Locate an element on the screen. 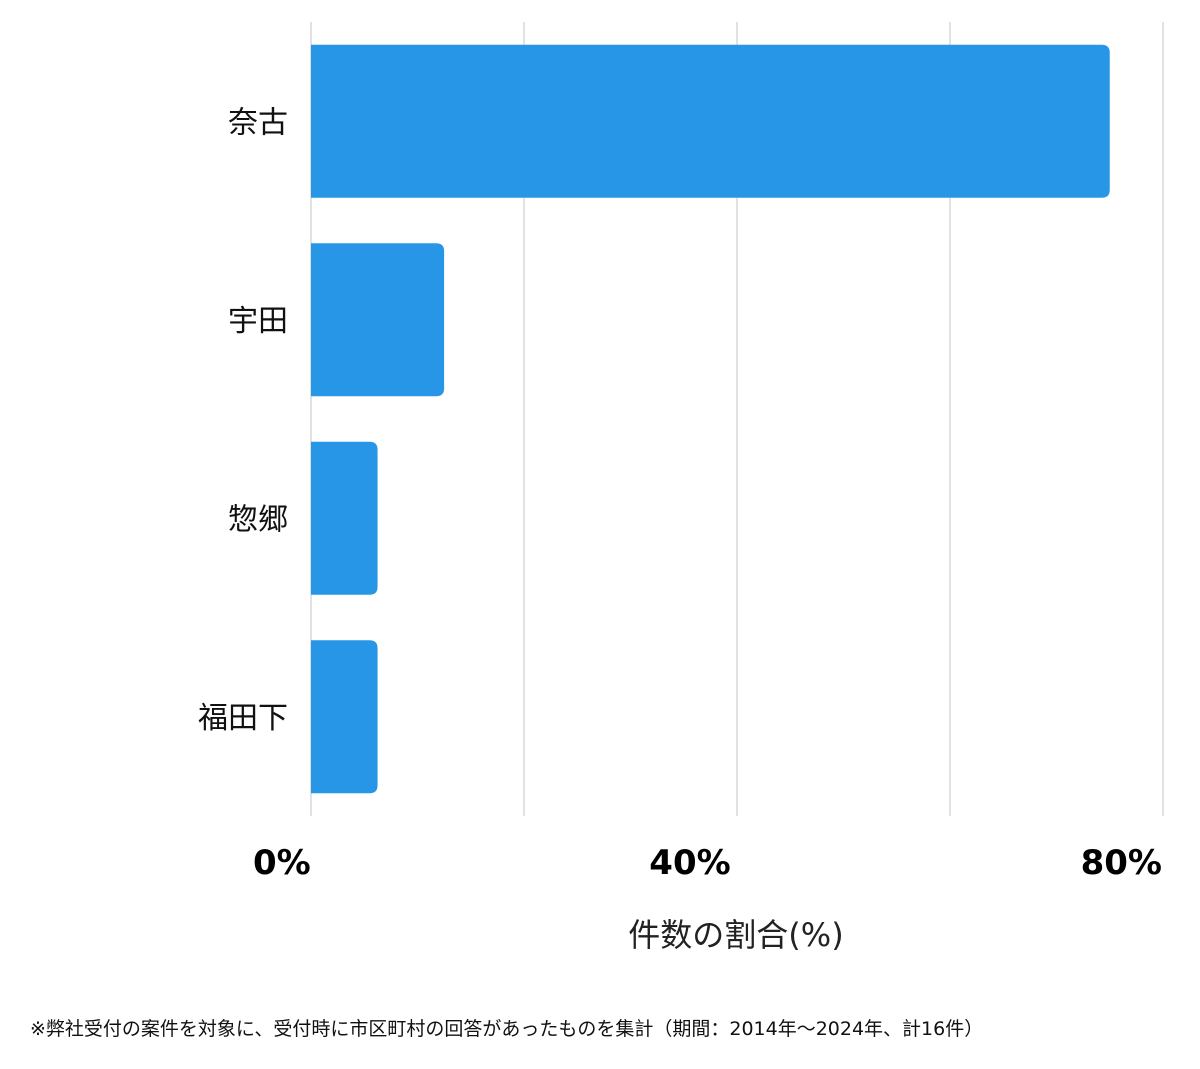 This screenshot has height=1069, width=1200. category-label: 福田下 is located at coordinates (243, 718).